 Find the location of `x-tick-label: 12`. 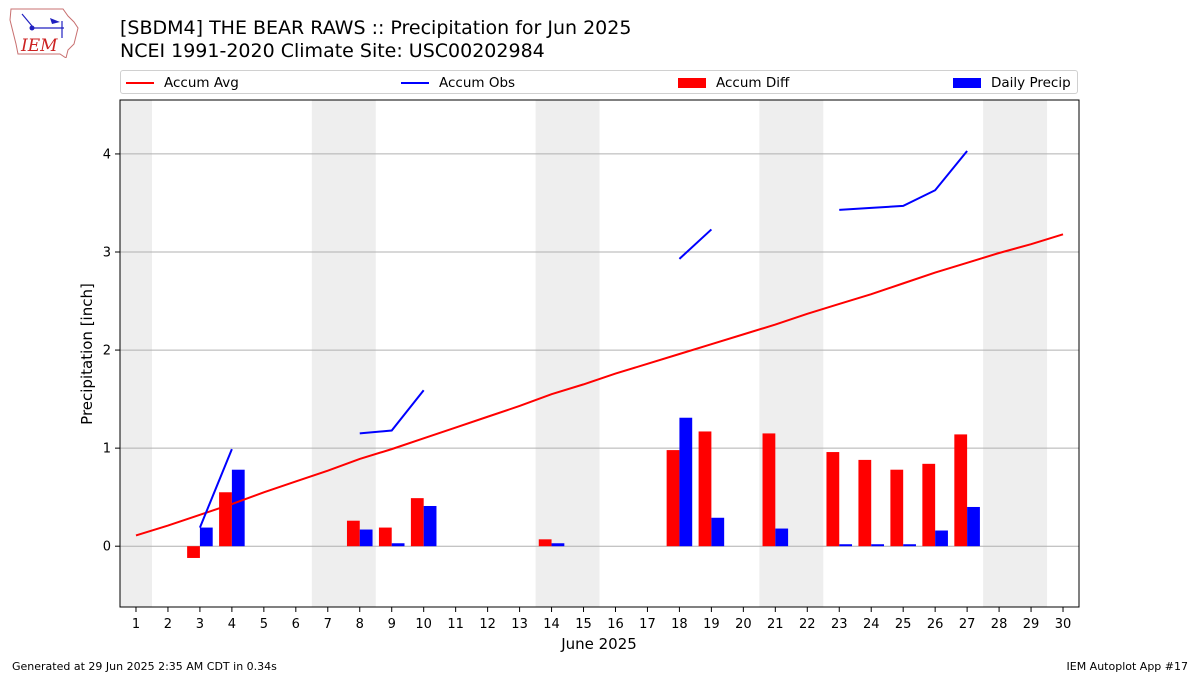

x-tick-label: 12 is located at coordinates (487, 624).